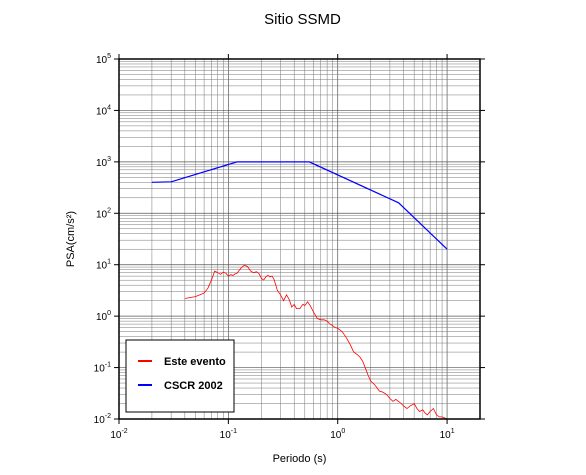  Describe the element at coordinates (337, 434) in the screenshot. I see `x-tick-label: 10⁰` at that location.